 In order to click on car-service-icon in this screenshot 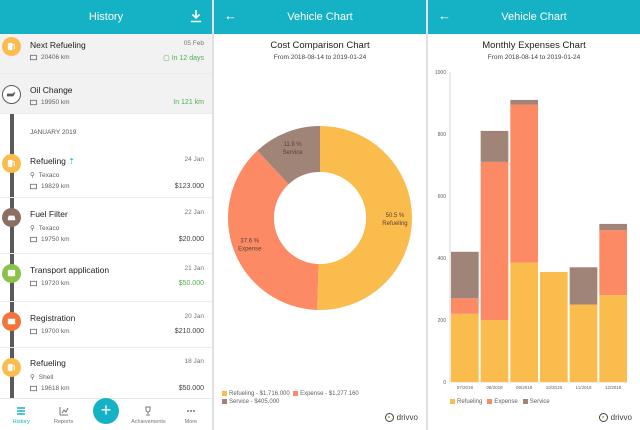, I will do `click(11, 217)`.